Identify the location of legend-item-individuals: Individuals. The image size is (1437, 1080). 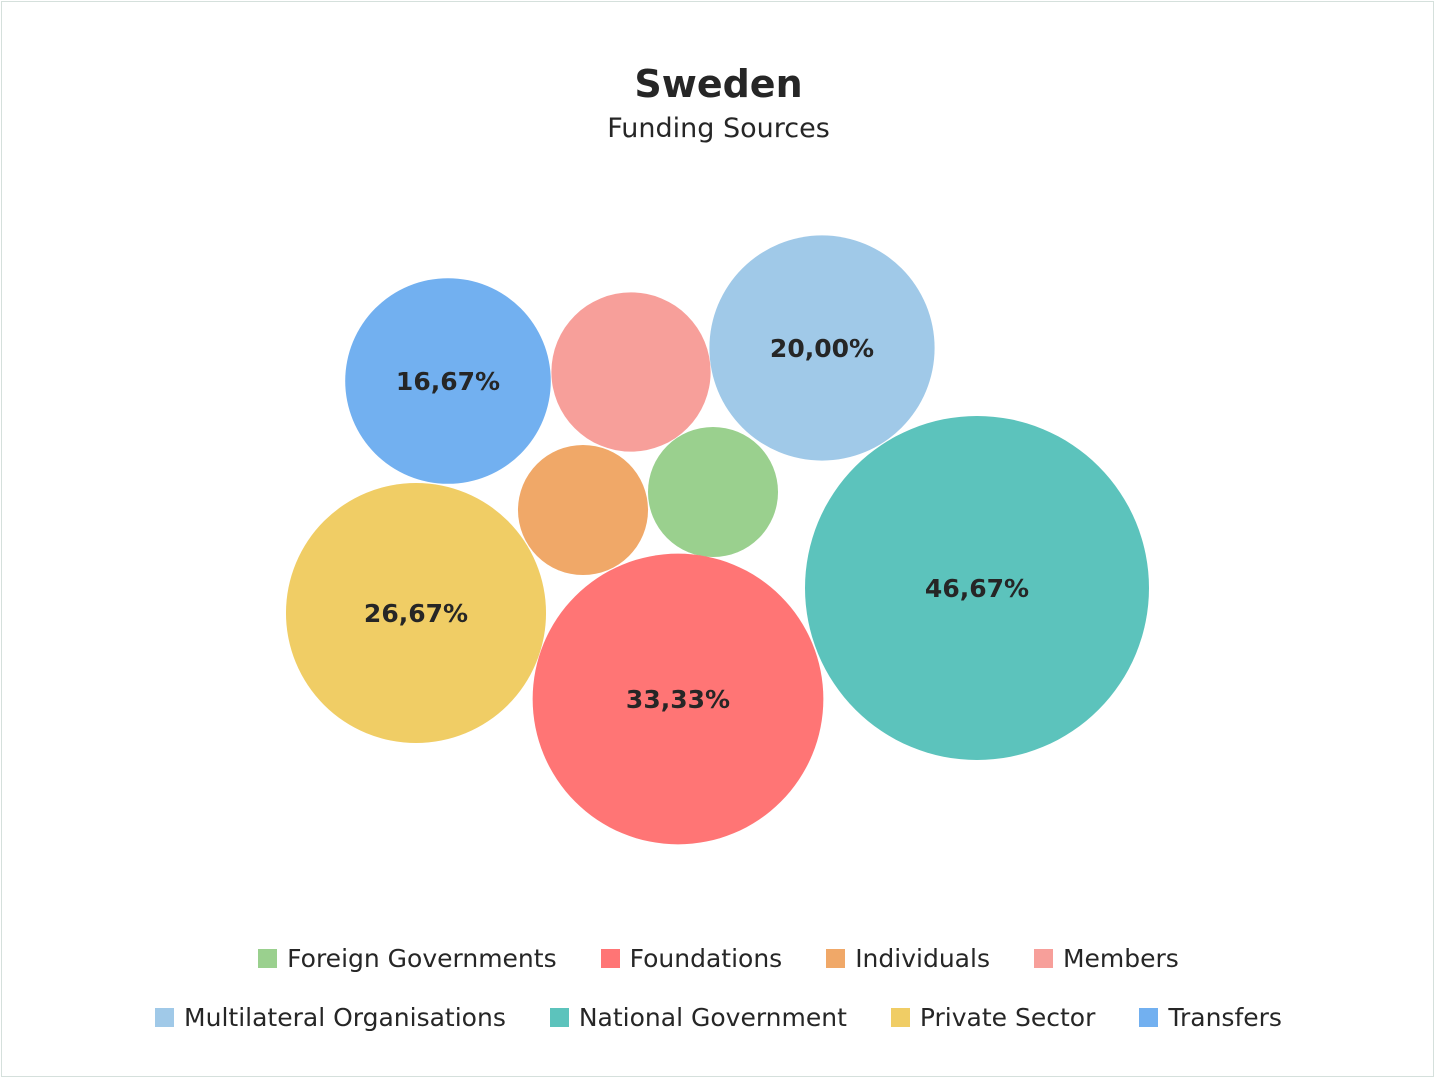
(908, 958).